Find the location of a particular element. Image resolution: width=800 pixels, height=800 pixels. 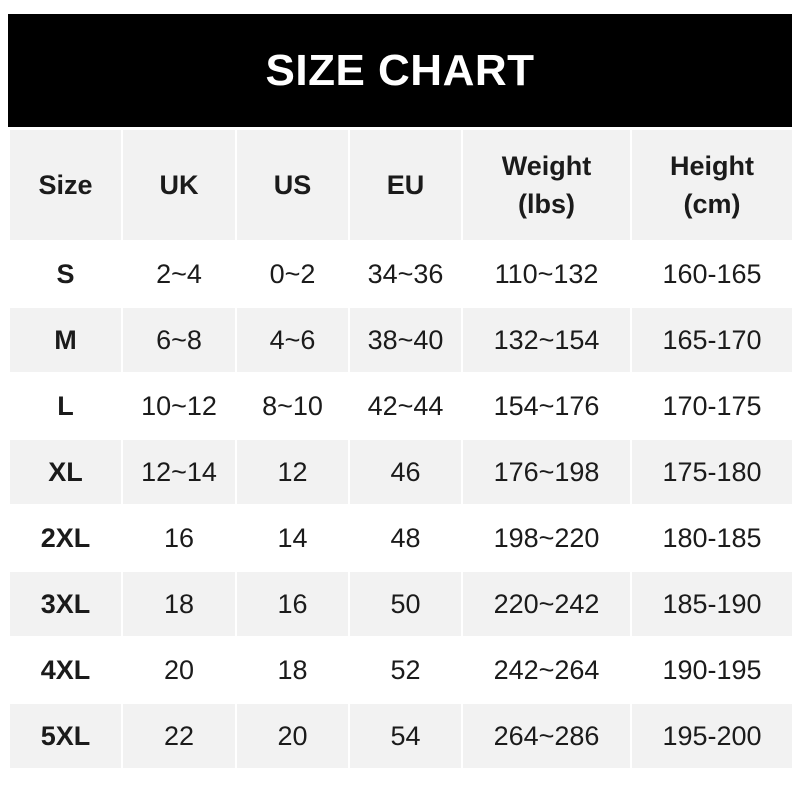

table-cell: 220~242 is located at coordinates (546, 604).